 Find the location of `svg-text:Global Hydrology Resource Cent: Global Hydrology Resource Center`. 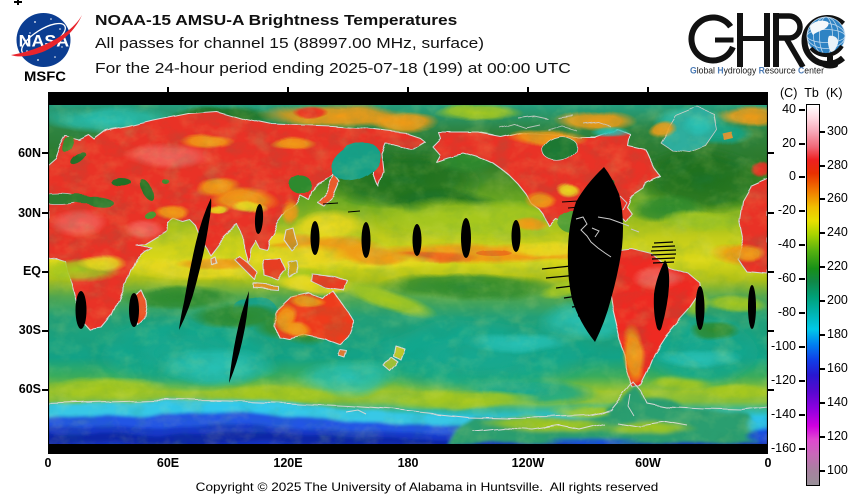

svg-text:Global Hydrology Resource Cent: Global Hydrology Resource Center is located at coordinates (757, 71).